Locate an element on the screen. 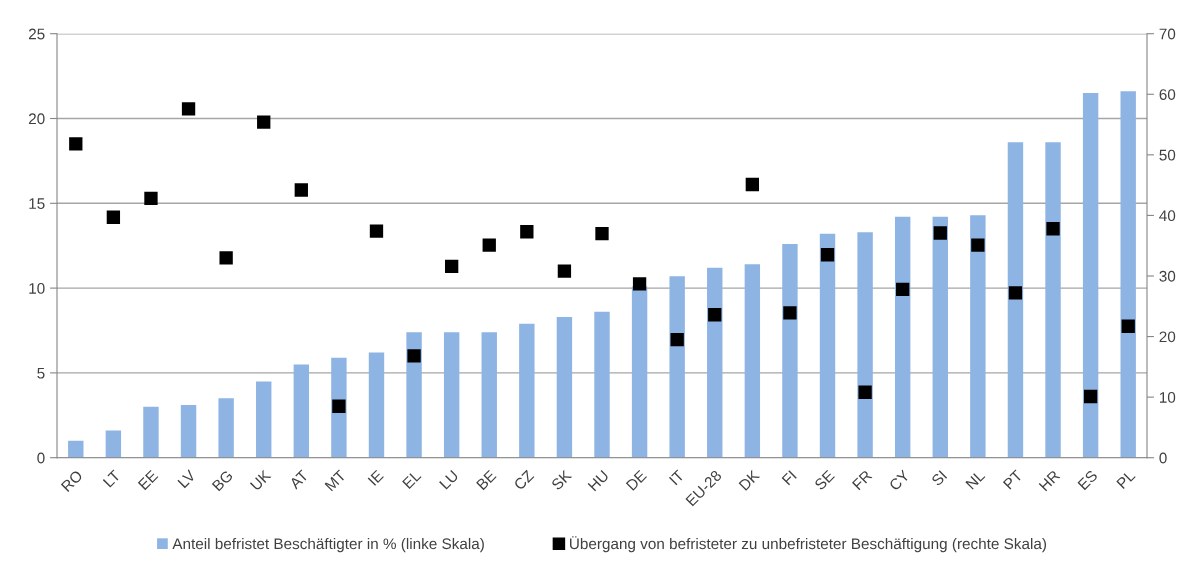  x-tick-label: LU is located at coordinates (449, 480).